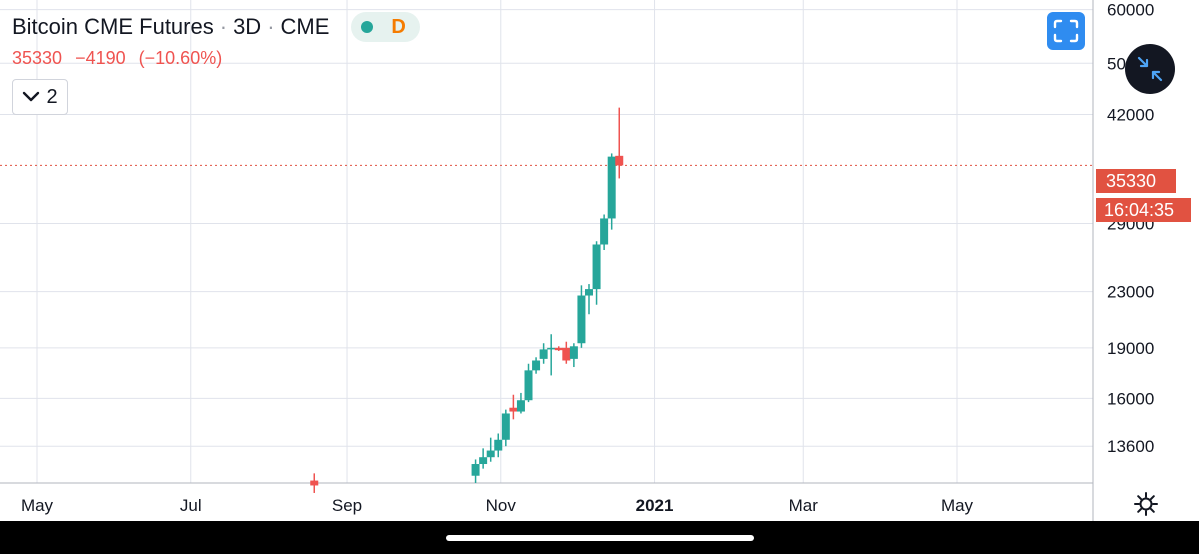 The image size is (1199, 554). Describe the element at coordinates (31, 96) in the screenshot. I see `chevron-down-icon` at that location.